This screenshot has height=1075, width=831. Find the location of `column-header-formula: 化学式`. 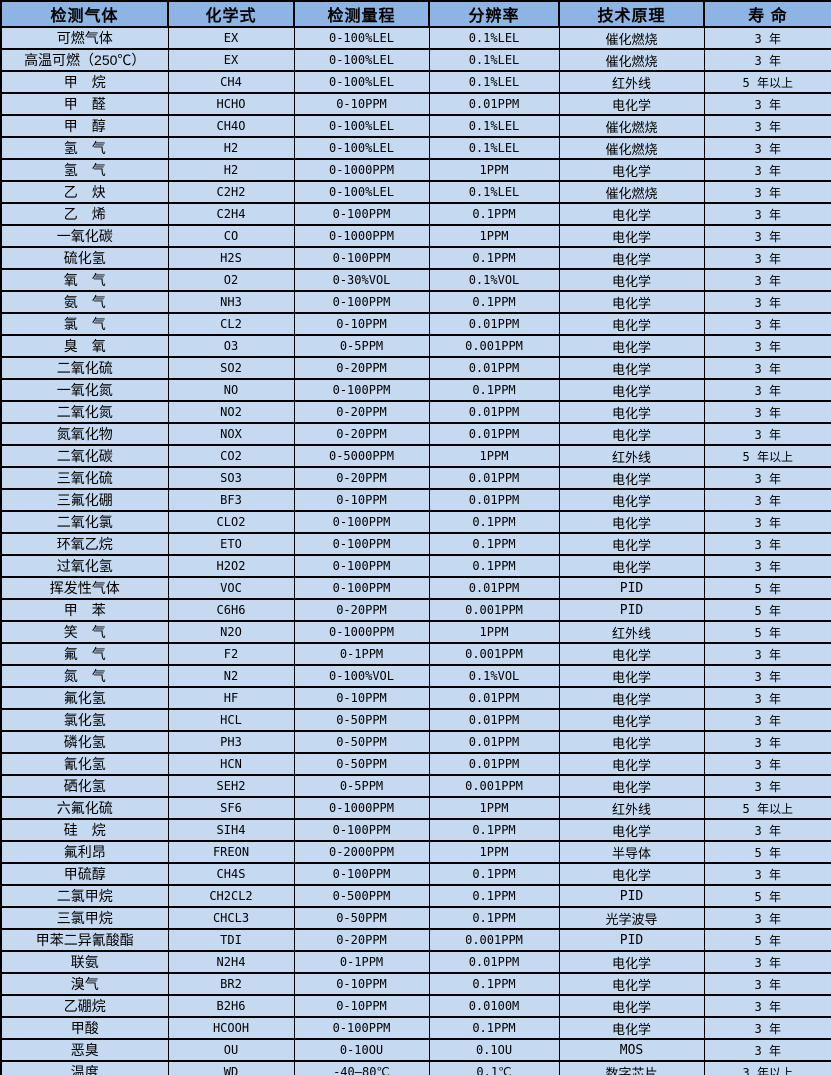

column-header-formula: 化学式 is located at coordinates (231, 14).